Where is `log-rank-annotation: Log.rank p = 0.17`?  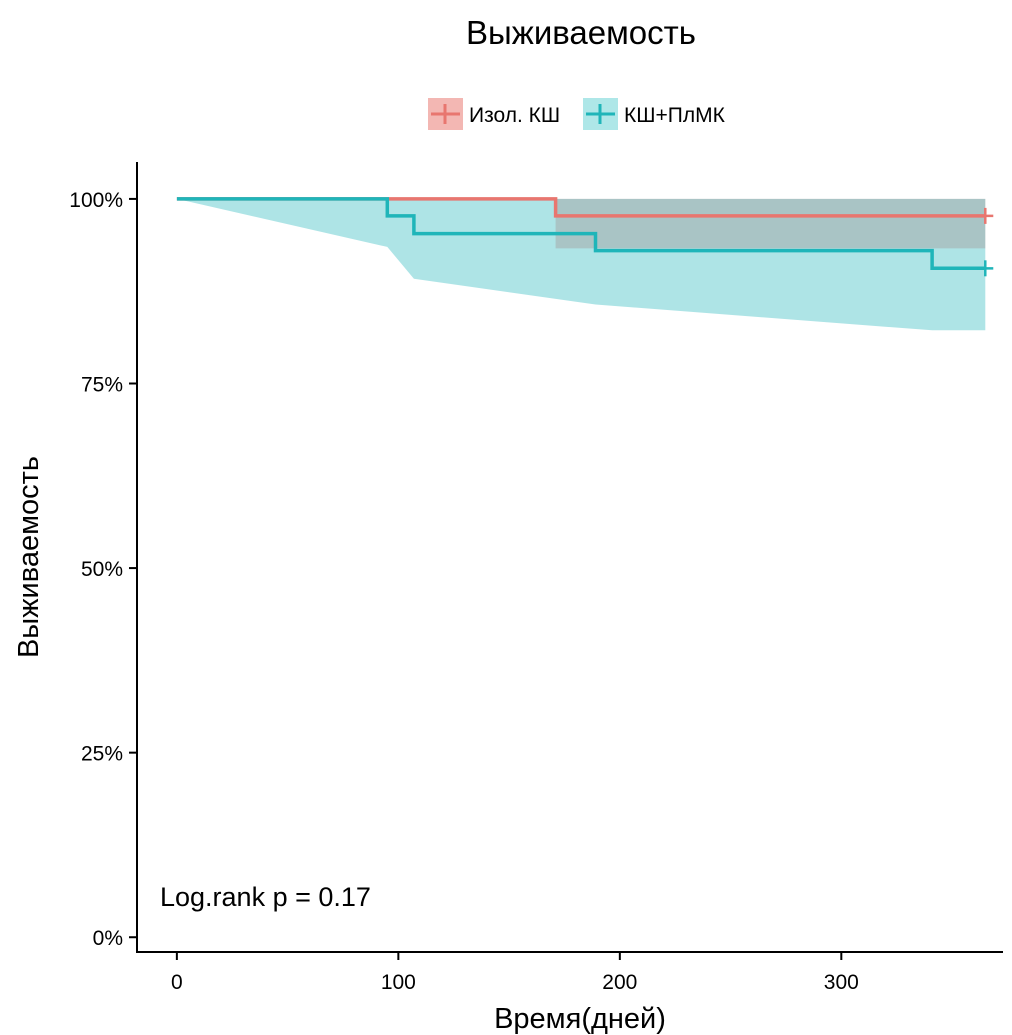 log-rank-annotation: Log.rank p = 0.17 is located at coordinates (265, 897).